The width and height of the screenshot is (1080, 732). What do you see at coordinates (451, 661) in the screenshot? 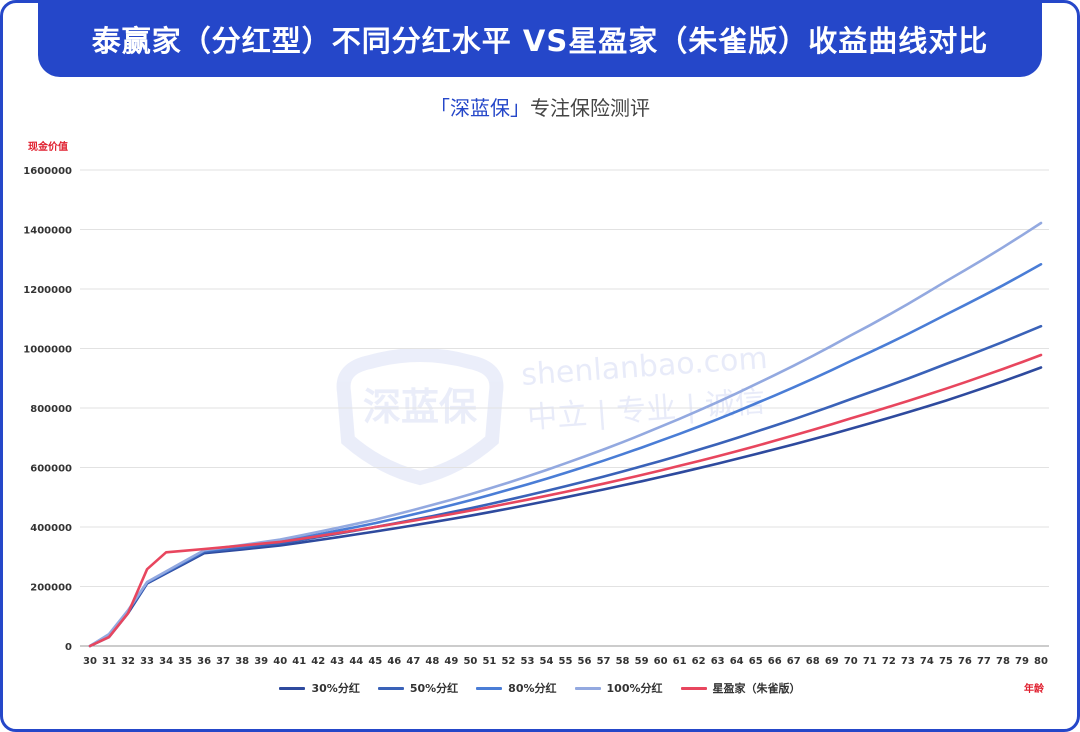
I see `x-tick-label: 49` at bounding box center [451, 661].